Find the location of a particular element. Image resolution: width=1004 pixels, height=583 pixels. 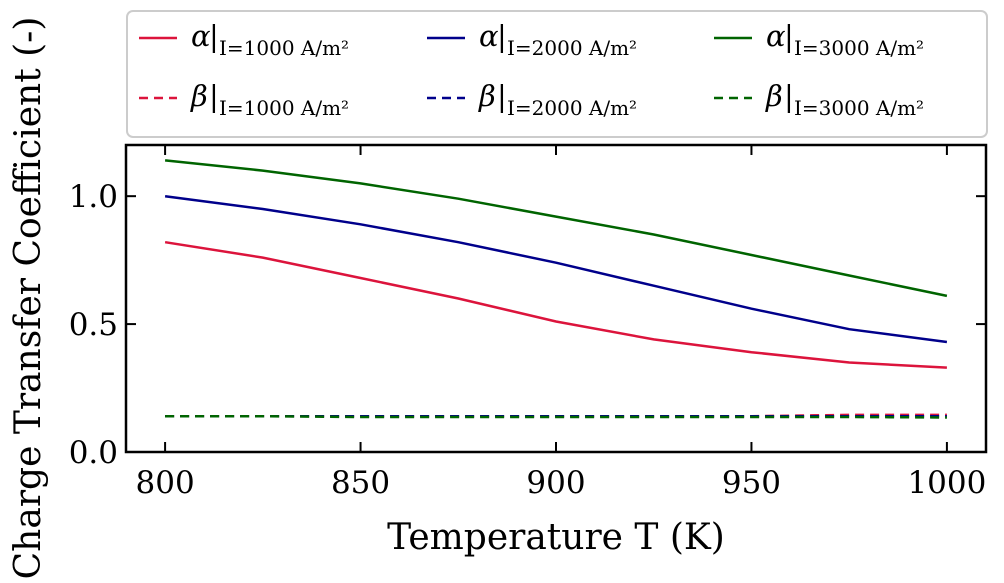

y-tick-label: 0.0 is located at coordinates (93, 453).